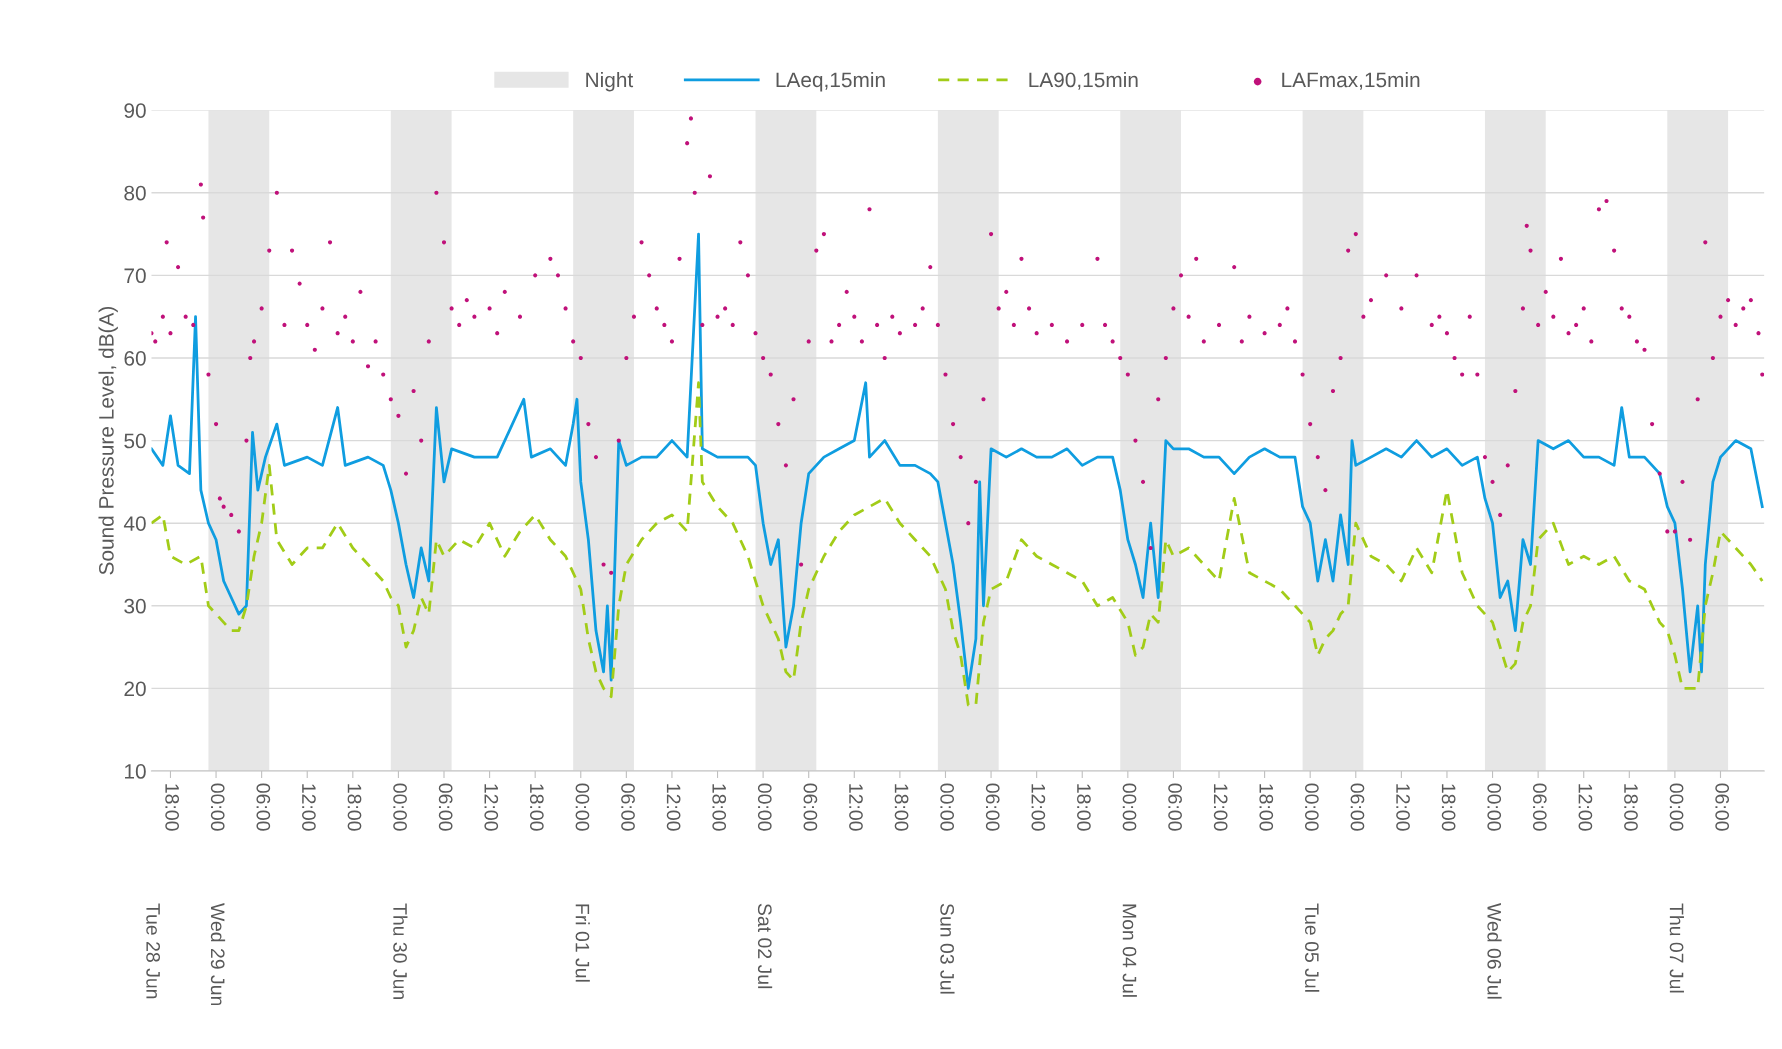  I want to click on legend-label: LAeq,15min, so click(830, 81).